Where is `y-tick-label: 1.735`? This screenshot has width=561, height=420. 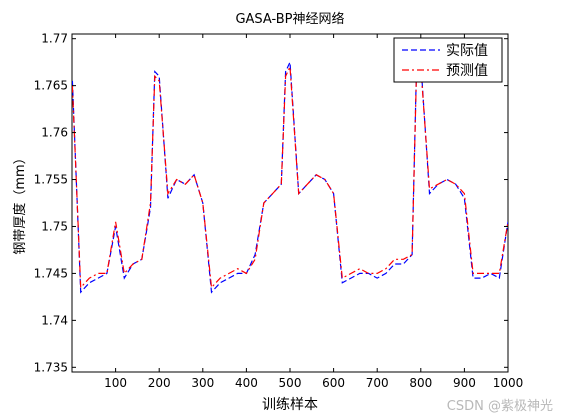 y-tick-label: 1.735 is located at coordinates (51, 367).